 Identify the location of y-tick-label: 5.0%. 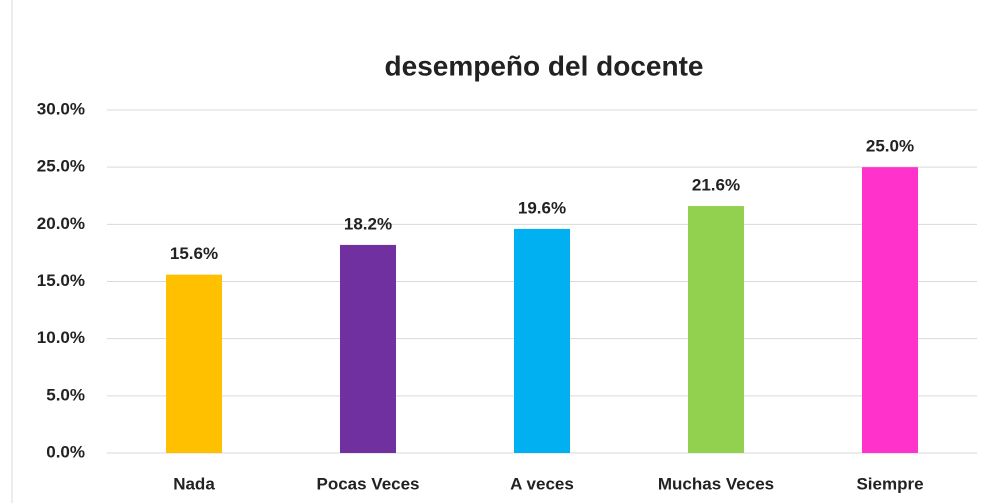
(65, 394).